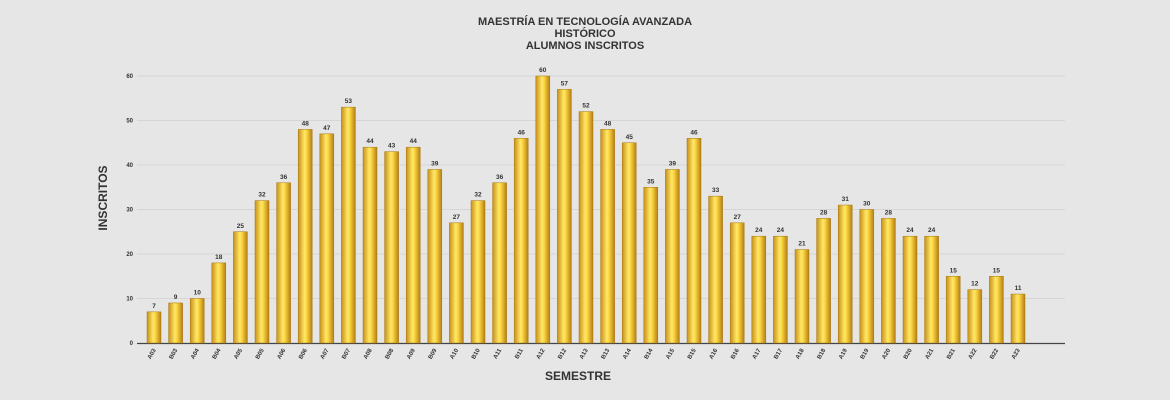 Image resolution: width=1170 pixels, height=400 pixels. I want to click on x-tick-label: A21, so click(930, 353).